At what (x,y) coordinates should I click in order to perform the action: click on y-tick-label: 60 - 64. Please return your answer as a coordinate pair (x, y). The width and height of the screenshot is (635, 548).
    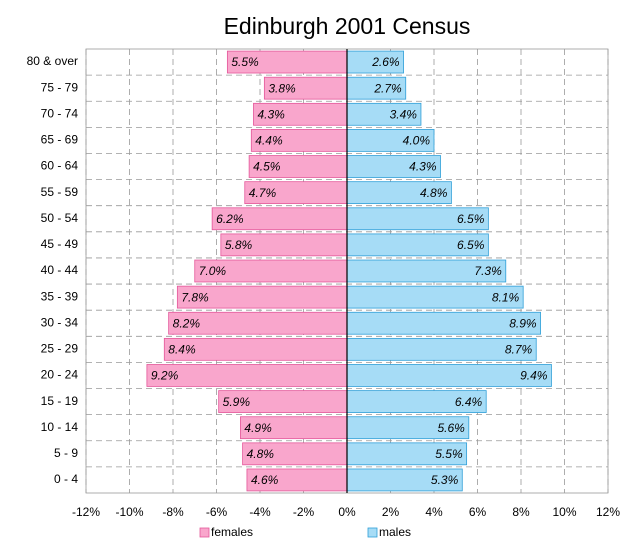
    Looking at the image, I should click on (60, 166).